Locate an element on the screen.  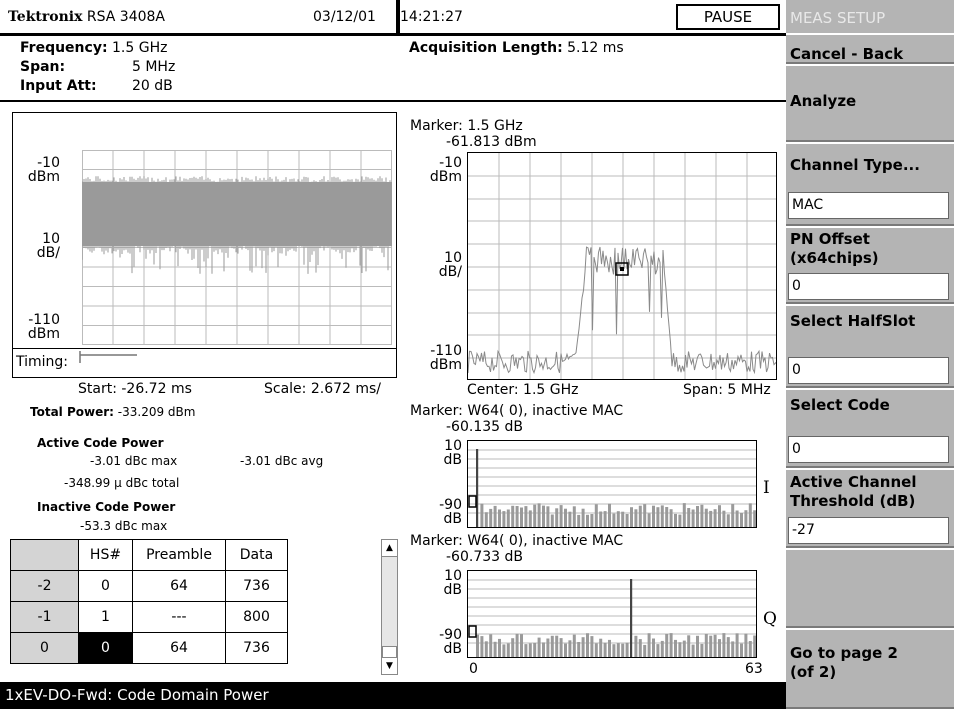
active-total: -348.99 µ dBc total is located at coordinates (122, 483).